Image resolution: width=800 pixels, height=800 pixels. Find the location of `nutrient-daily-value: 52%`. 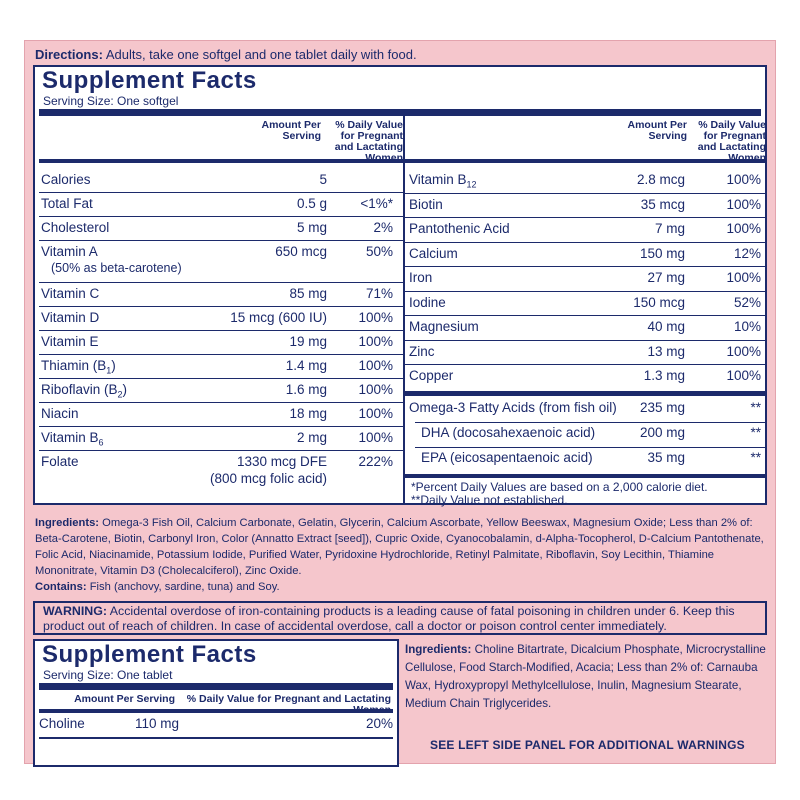

nutrient-daily-value: 52% is located at coordinates (747, 302).